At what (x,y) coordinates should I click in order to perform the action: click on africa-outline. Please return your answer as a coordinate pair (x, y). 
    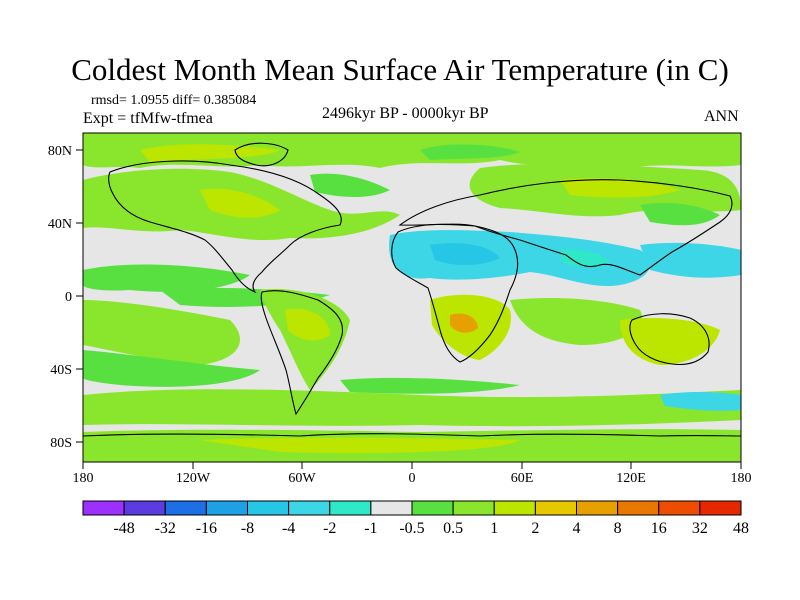
    Looking at the image, I should click on (455, 293).